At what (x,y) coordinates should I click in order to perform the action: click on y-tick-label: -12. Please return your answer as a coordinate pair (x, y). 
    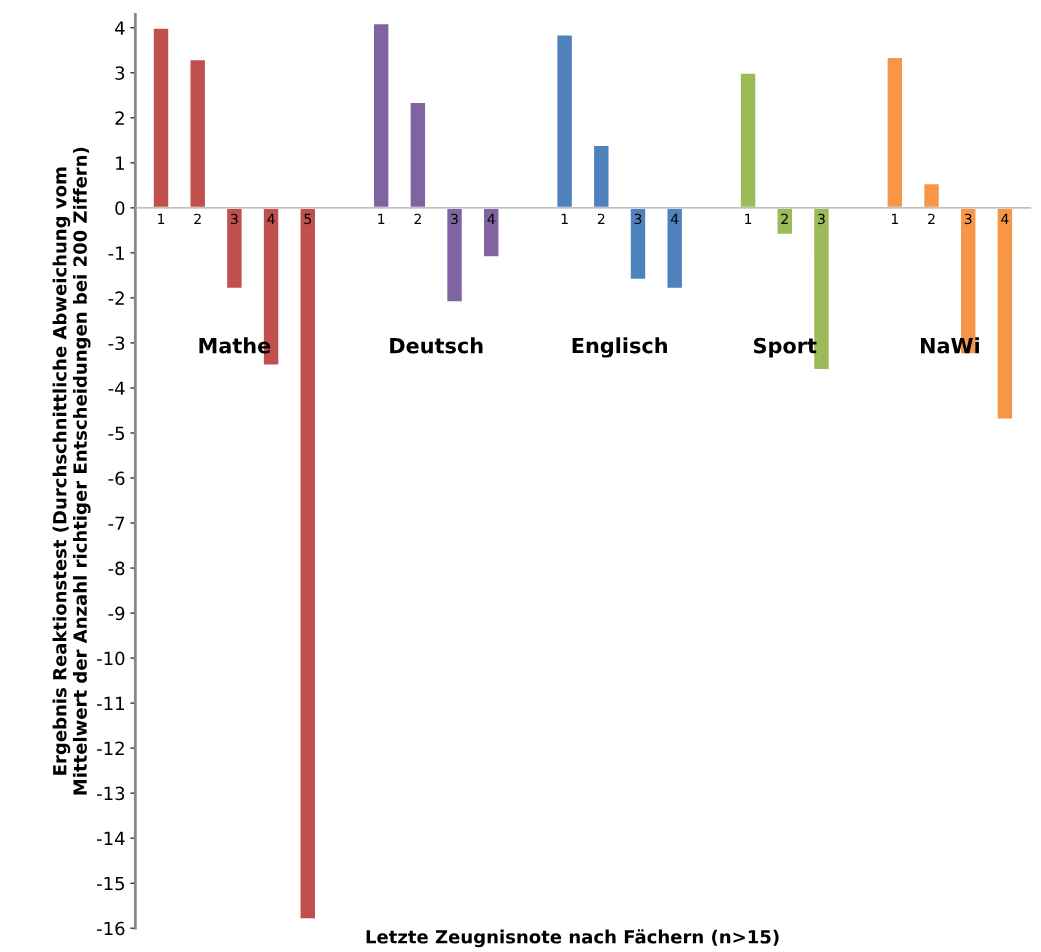
    Looking at the image, I should click on (110, 748).